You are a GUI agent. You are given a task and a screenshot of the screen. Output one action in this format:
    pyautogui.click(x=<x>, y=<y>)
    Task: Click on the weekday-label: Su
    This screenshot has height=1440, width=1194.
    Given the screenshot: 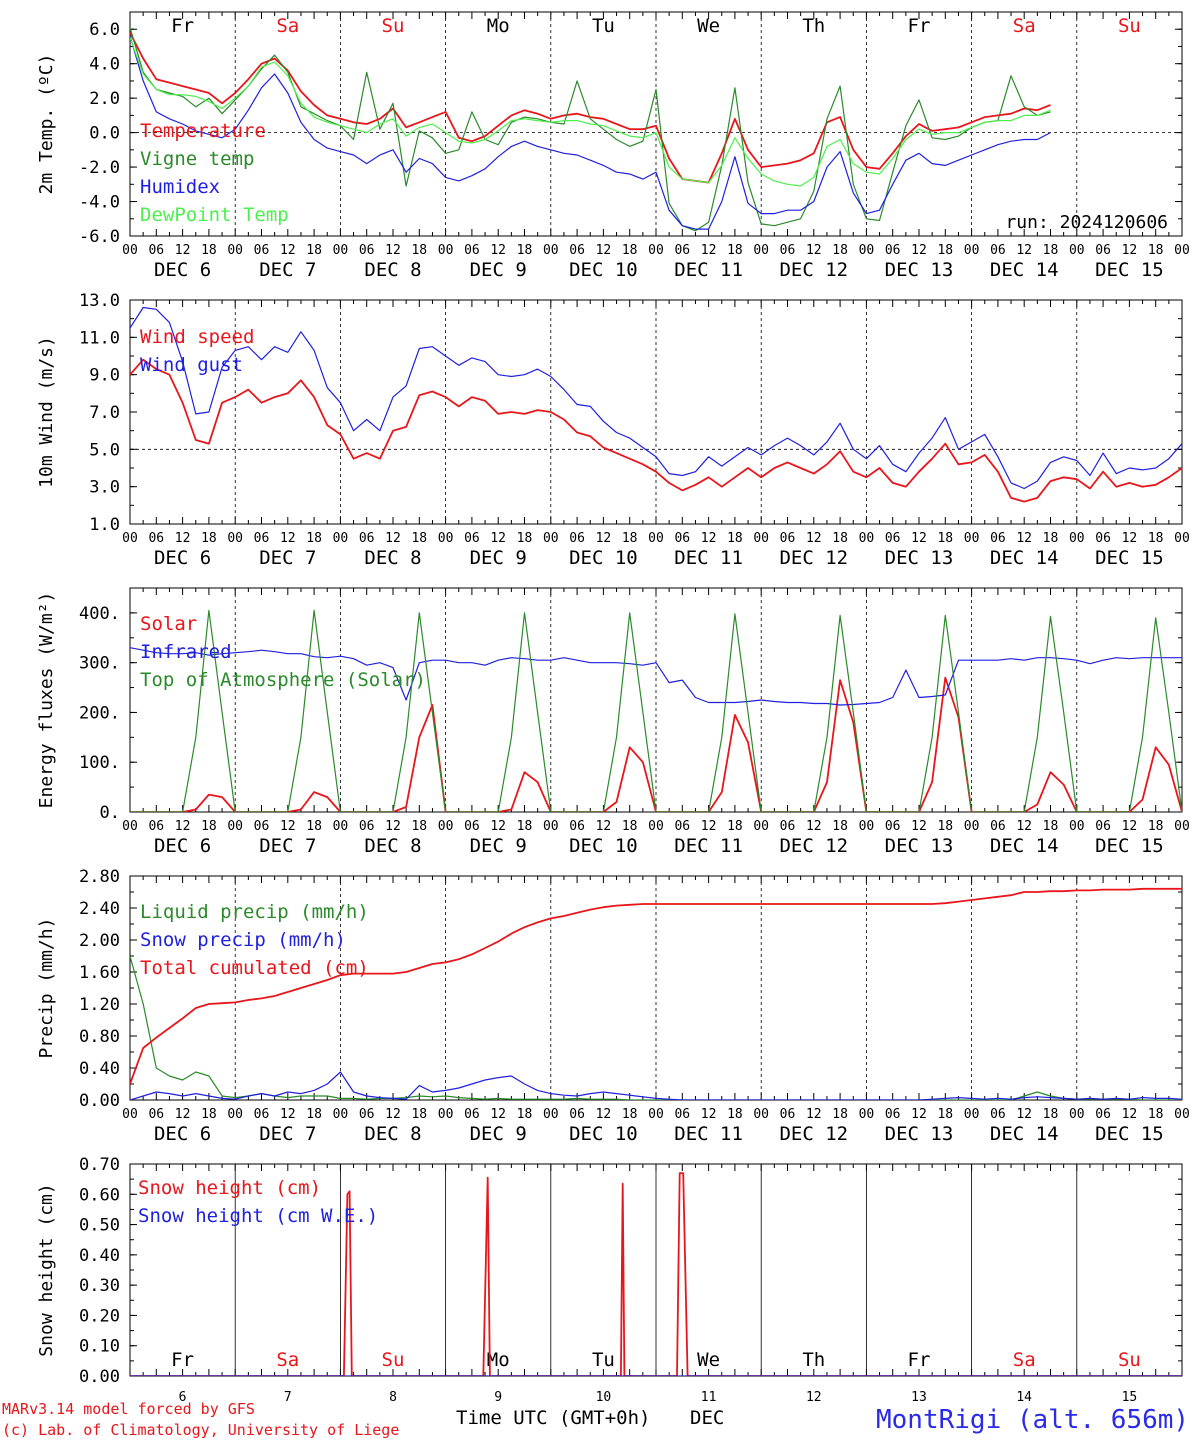 What is the action you would take?
    pyautogui.click(x=393, y=26)
    